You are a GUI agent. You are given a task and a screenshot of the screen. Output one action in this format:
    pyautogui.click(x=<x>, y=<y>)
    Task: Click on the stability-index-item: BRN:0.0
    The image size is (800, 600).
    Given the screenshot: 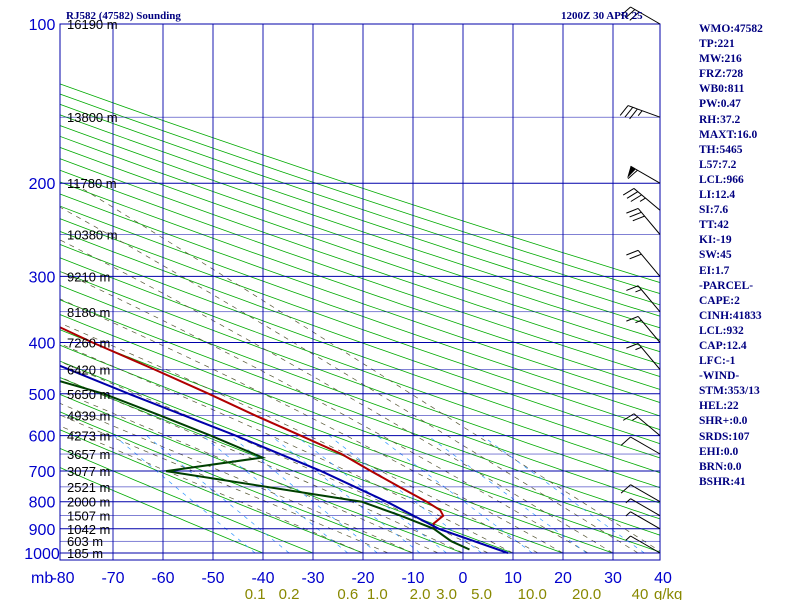 What is the action you would take?
    pyautogui.click(x=720, y=466)
    